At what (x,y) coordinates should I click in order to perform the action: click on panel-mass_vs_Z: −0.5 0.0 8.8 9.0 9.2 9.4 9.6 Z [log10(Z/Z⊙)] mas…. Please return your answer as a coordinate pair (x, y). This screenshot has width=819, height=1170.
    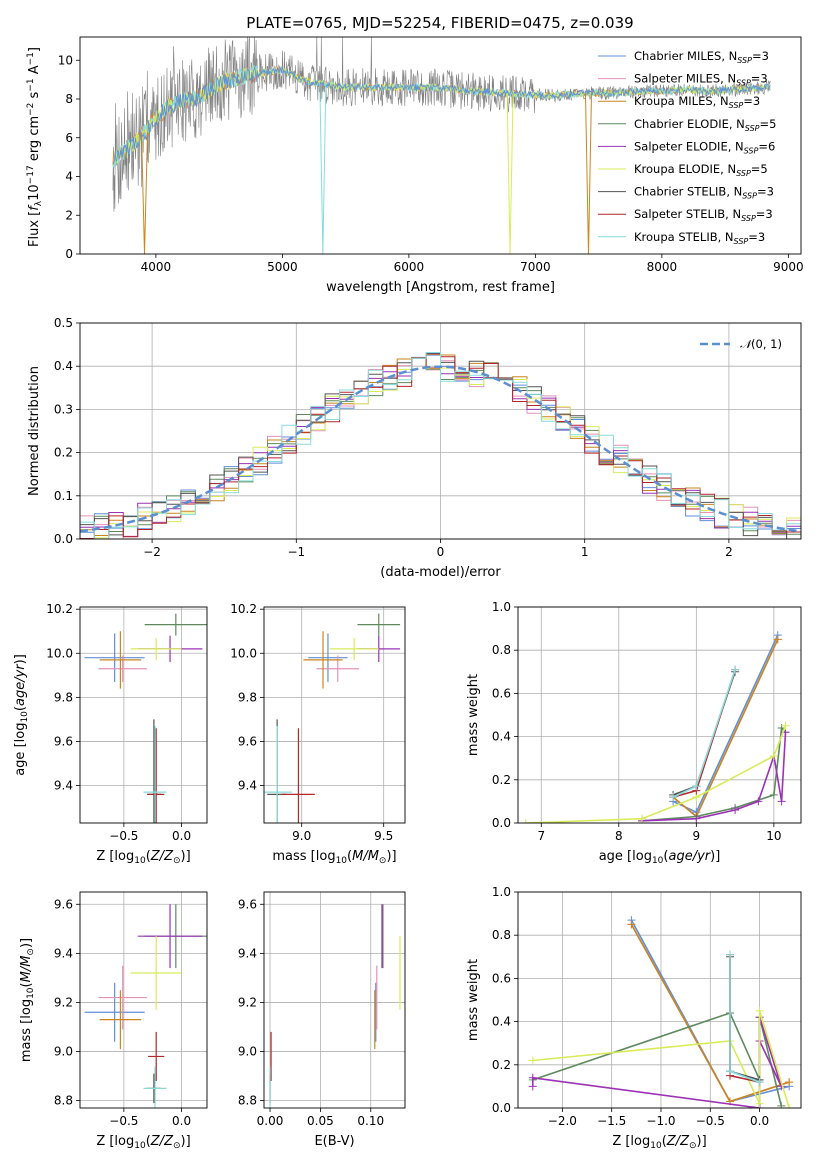
    Looking at the image, I should click on (113, 1021).